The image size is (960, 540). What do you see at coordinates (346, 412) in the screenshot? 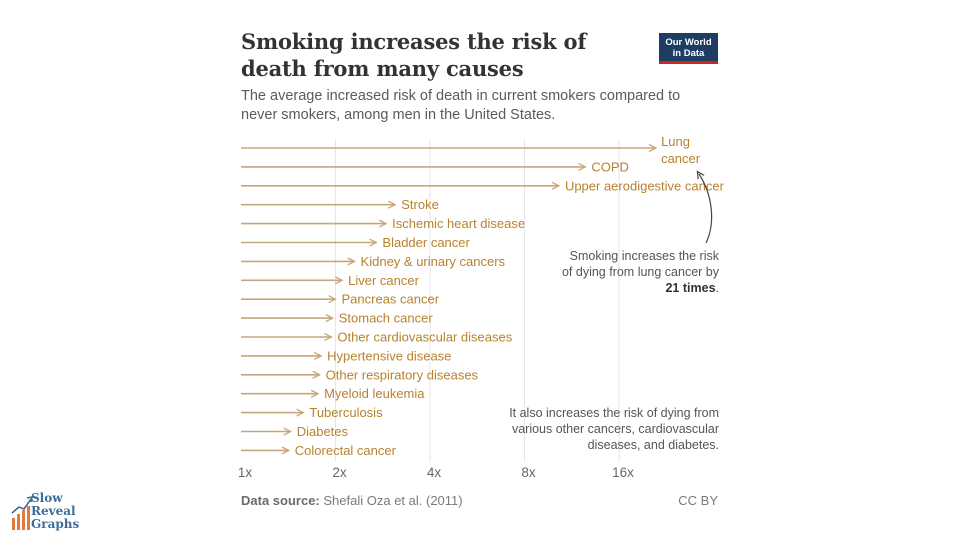
I see `bar-label: Tuberculosis` at bounding box center [346, 412].